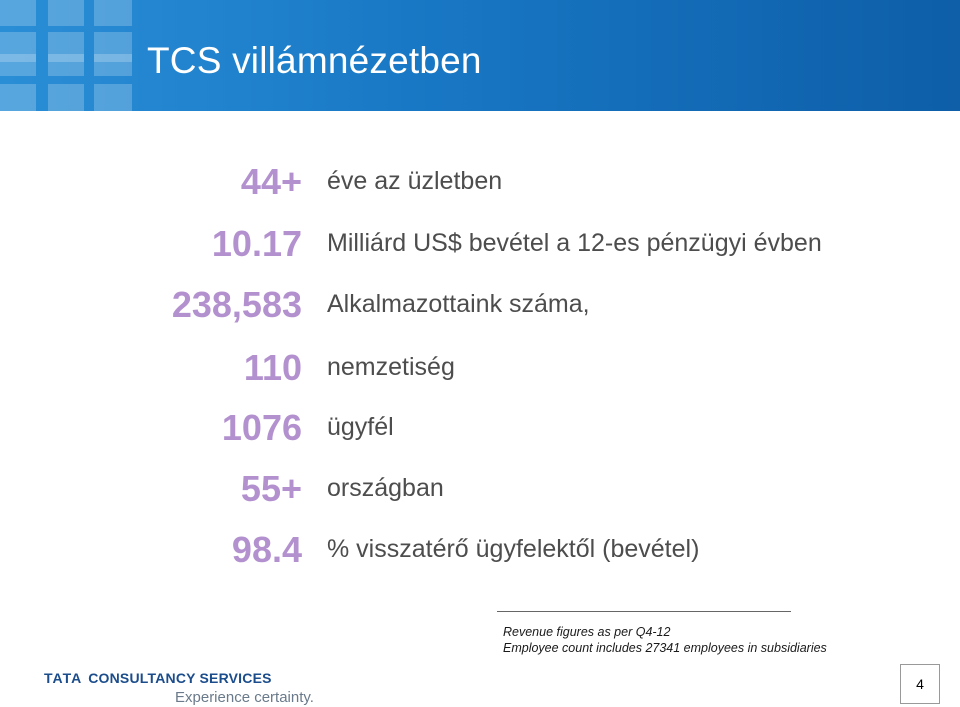  Describe the element at coordinates (644, 611) in the screenshot. I see `footnote-divider` at that location.